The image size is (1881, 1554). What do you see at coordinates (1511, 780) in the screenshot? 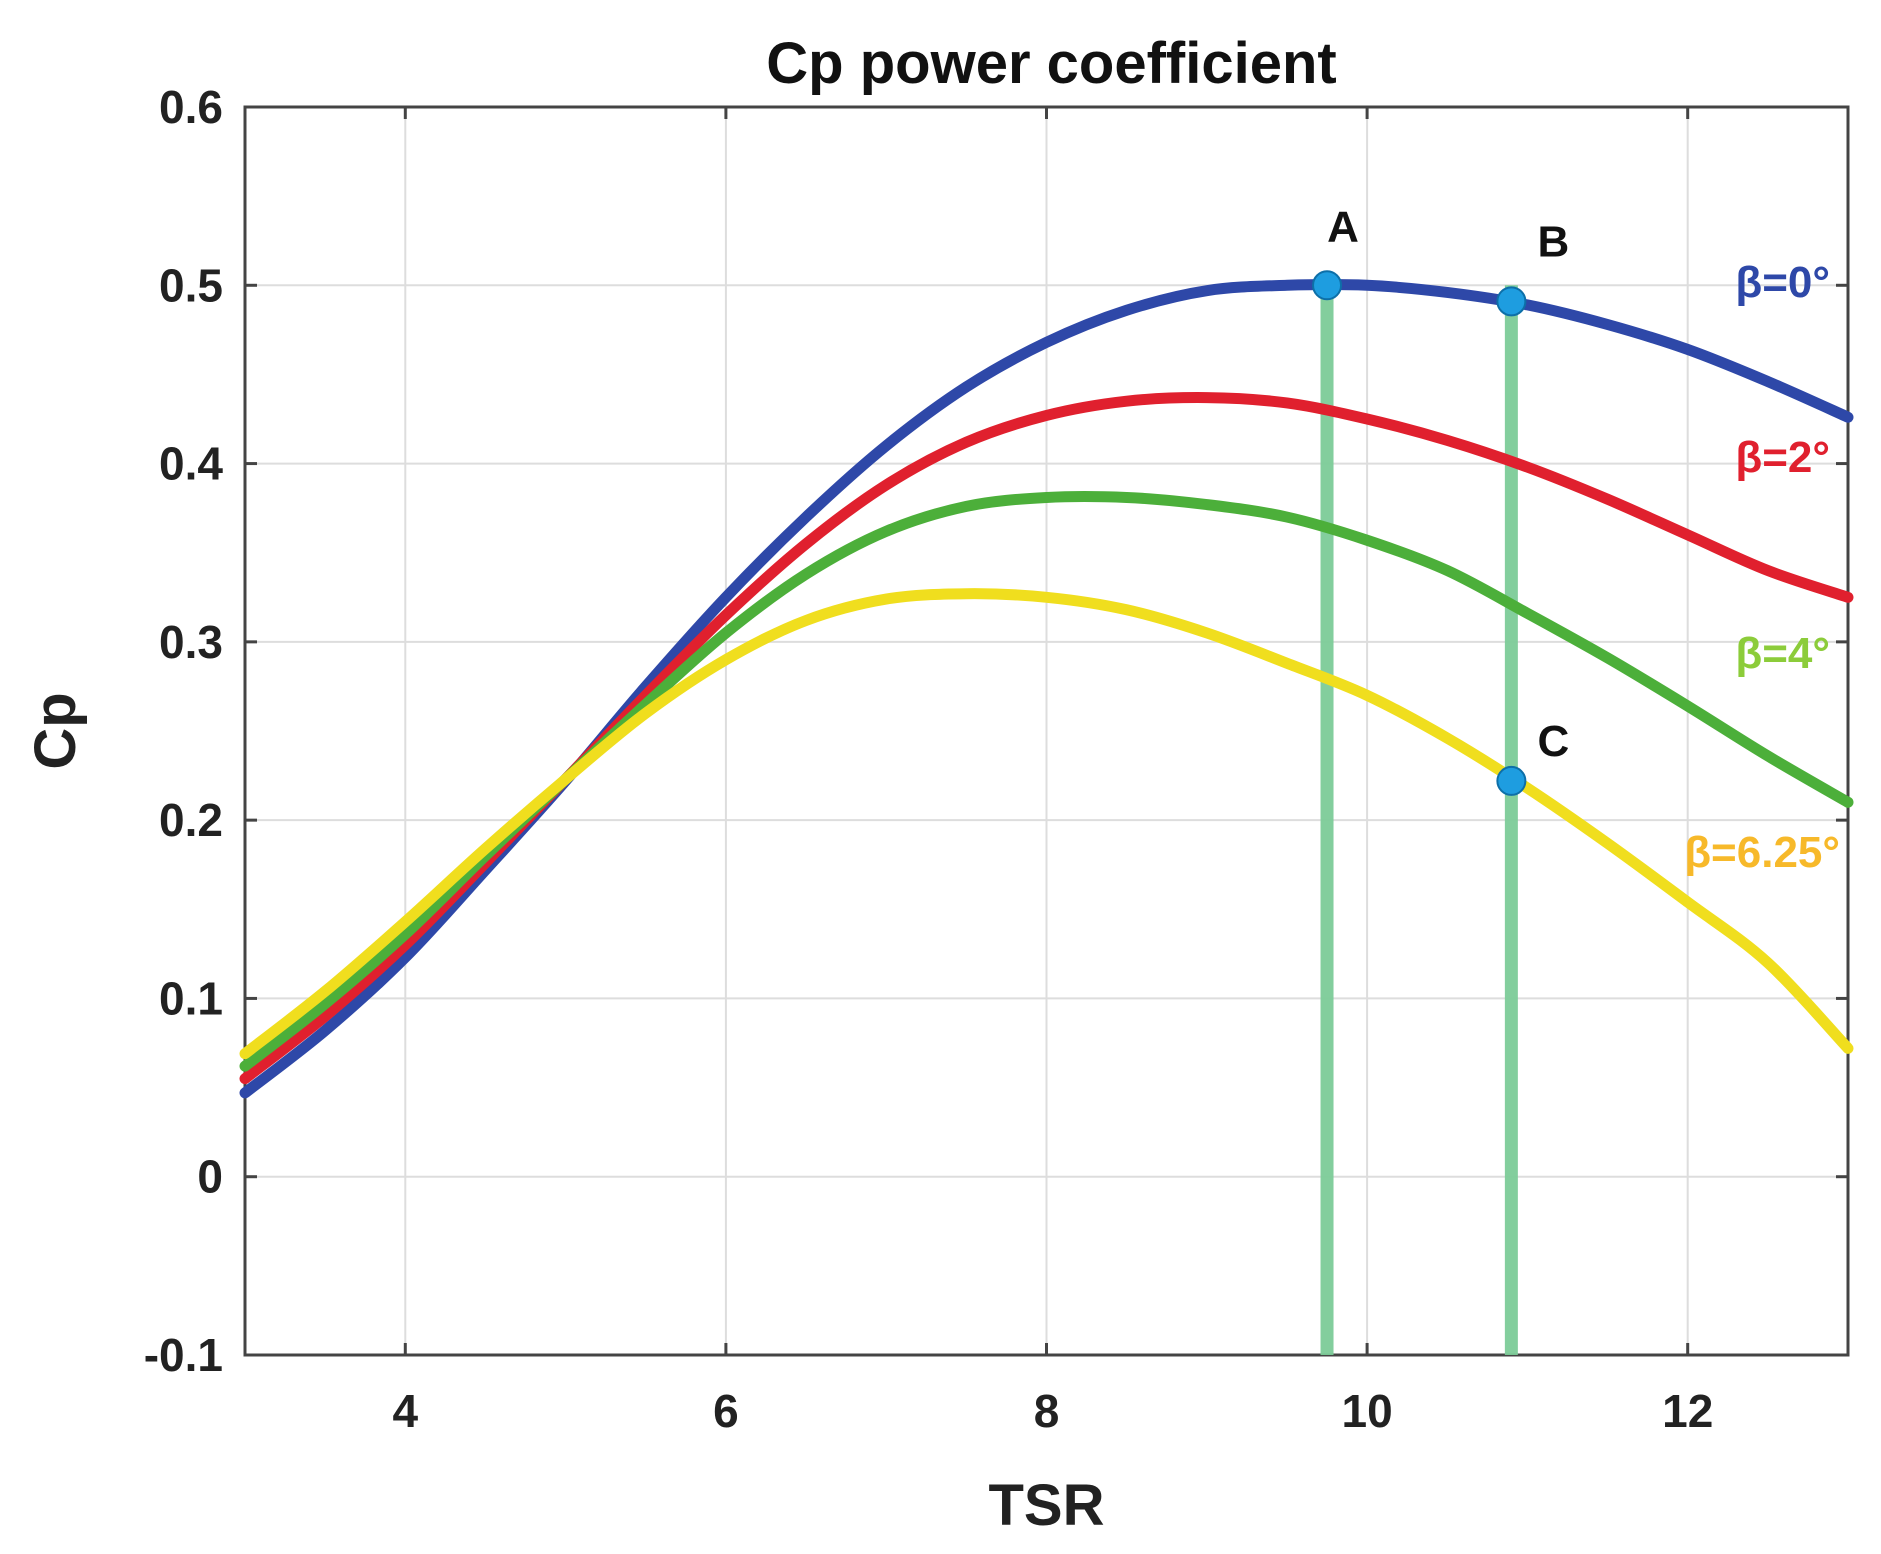
I see `point-C` at bounding box center [1511, 780].